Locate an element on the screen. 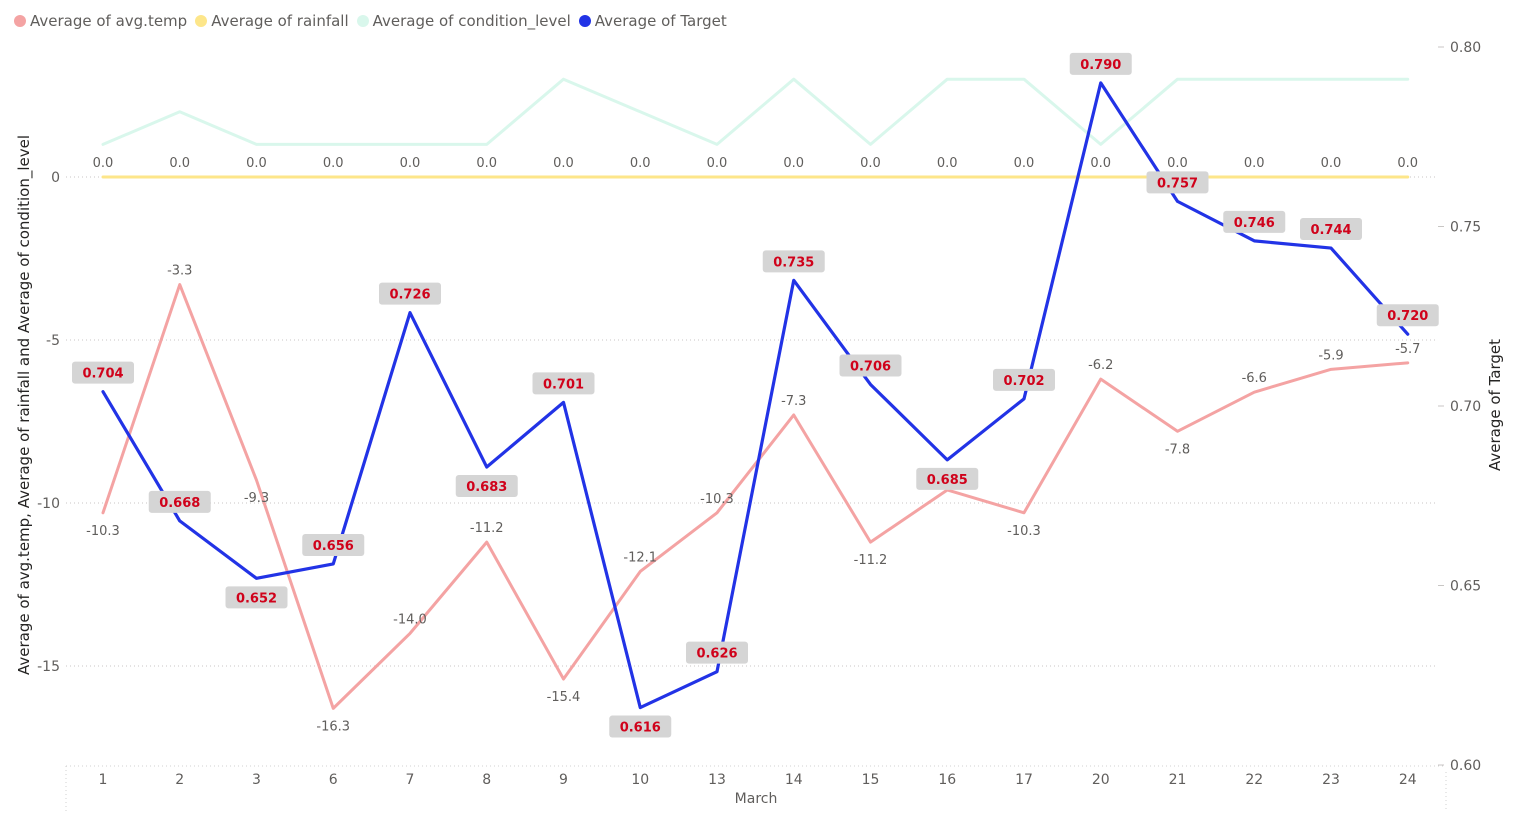 Image resolution: width=1516 pixels, height=816 pixels. target-data-label: 0.701 is located at coordinates (563, 383).